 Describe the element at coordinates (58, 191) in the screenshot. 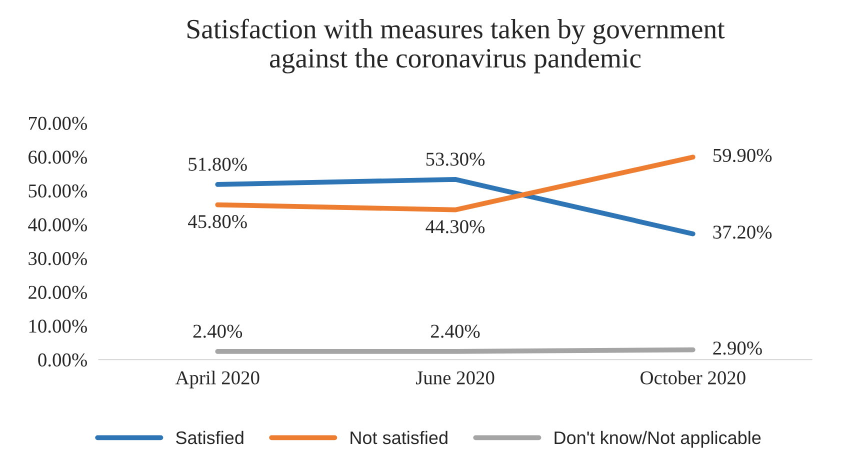

I see `y-tick-label: 50.00%` at that location.